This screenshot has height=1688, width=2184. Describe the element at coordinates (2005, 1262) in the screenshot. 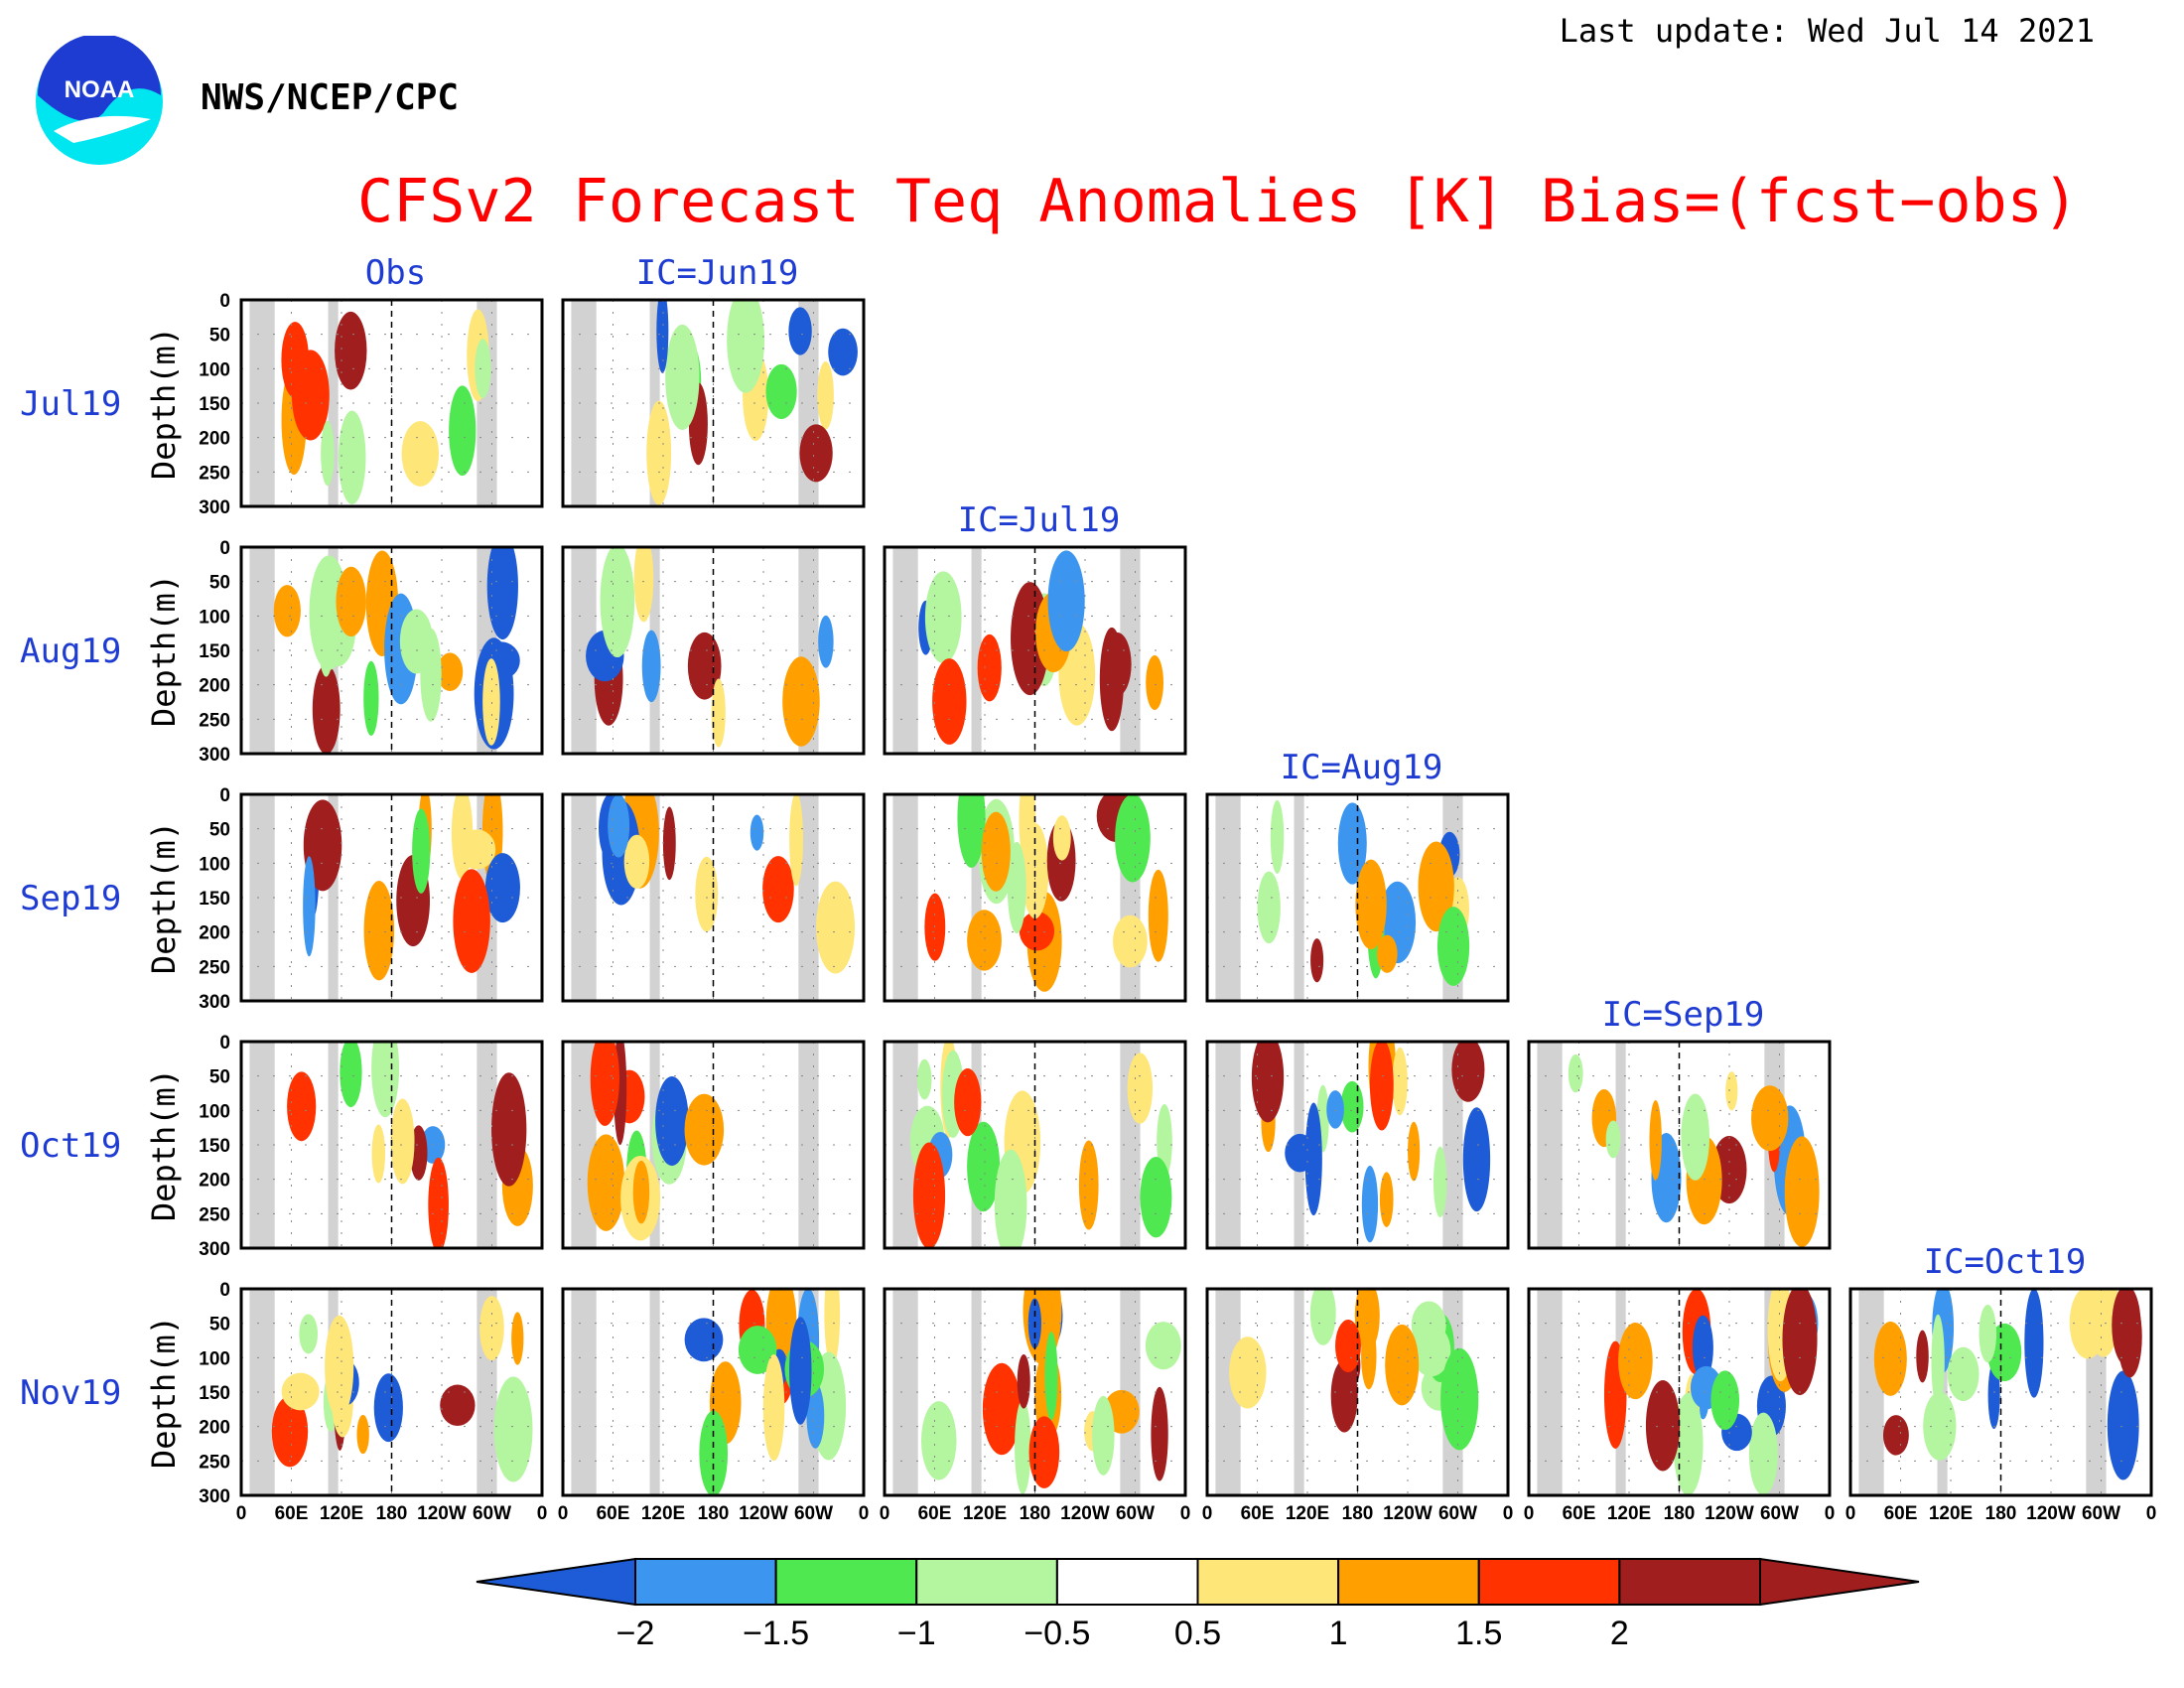

I see `column-header: IC=Oct19` at that location.